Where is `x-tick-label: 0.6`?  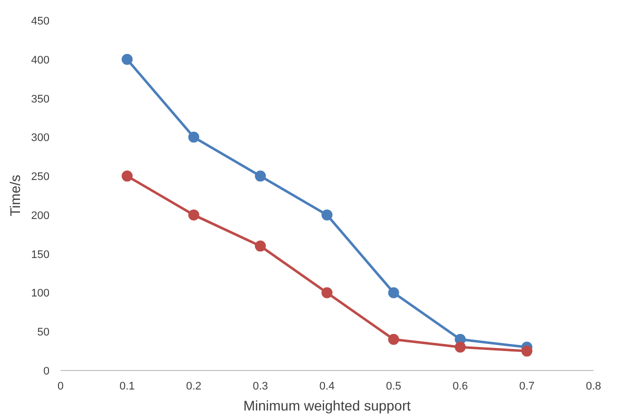
x-tick-label: 0.6 is located at coordinates (460, 386).